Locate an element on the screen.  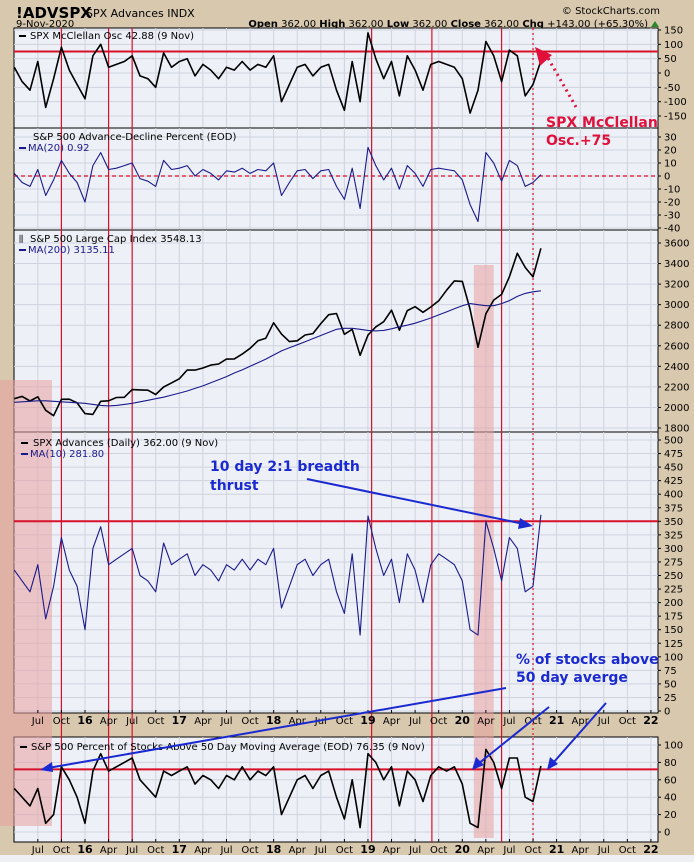
x-tick-label: 17 is located at coordinates (179, 849).